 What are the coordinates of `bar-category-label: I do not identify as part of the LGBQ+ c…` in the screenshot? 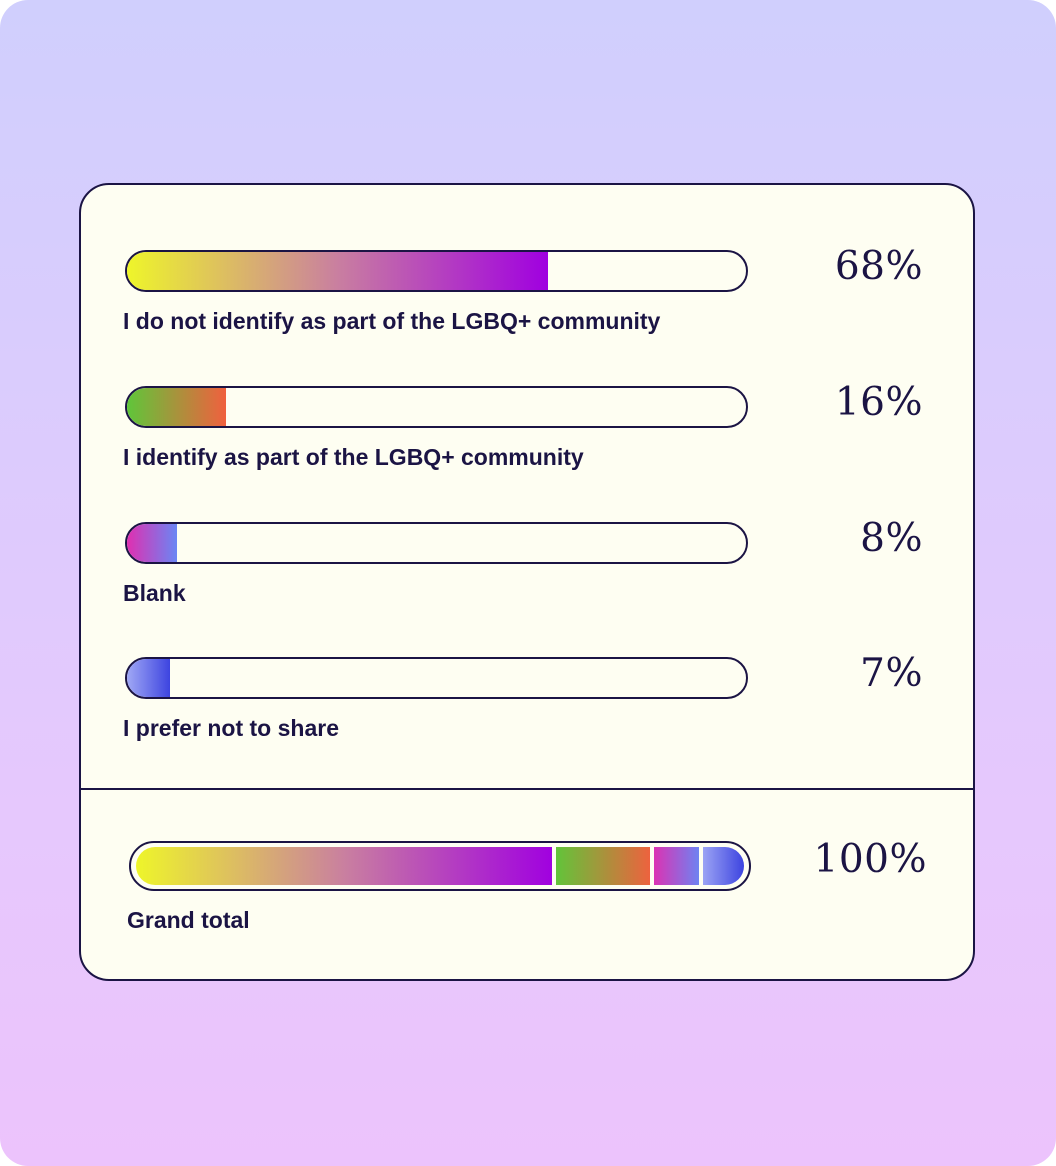 It's located at (392, 321).